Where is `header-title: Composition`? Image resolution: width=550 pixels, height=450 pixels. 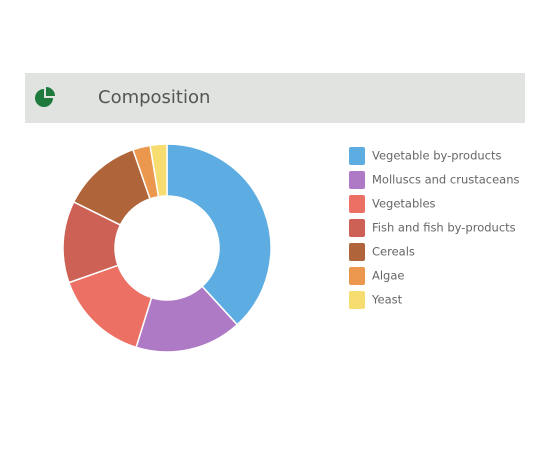 header-title: Composition is located at coordinates (154, 97).